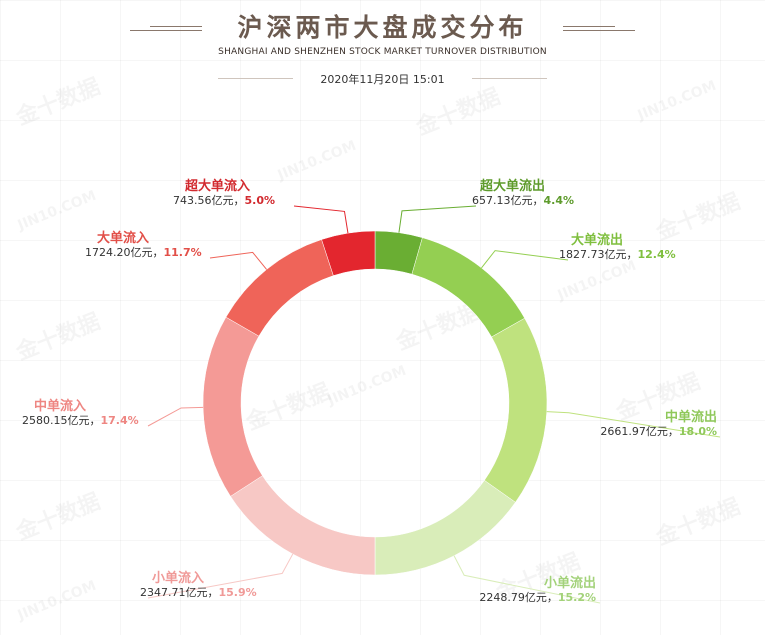 Image resolution: width=765 pixels, height=635 pixels. I want to click on slice-percent-2: 18.0%, so click(698, 431).